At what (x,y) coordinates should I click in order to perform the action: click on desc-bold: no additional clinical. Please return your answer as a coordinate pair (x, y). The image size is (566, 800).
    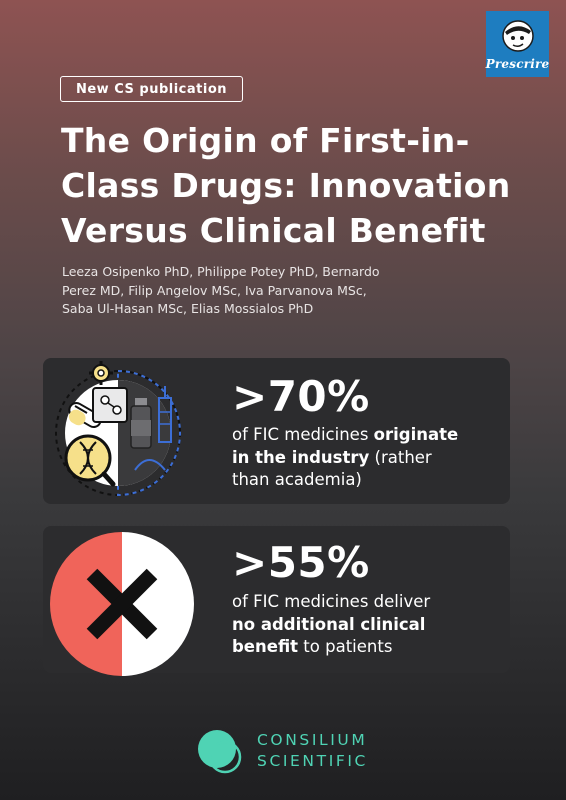
    Looking at the image, I should click on (329, 624).